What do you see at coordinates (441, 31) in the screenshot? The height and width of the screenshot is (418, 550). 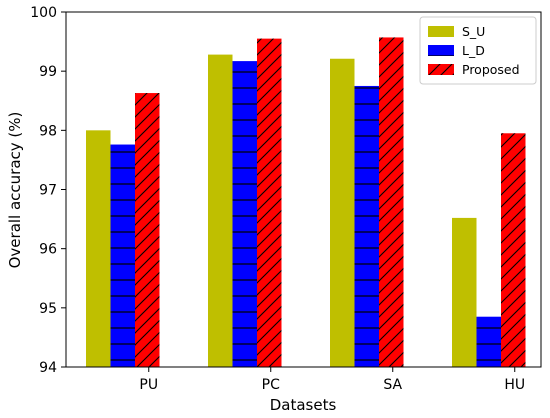 I see `legend-swatch` at bounding box center [441, 31].